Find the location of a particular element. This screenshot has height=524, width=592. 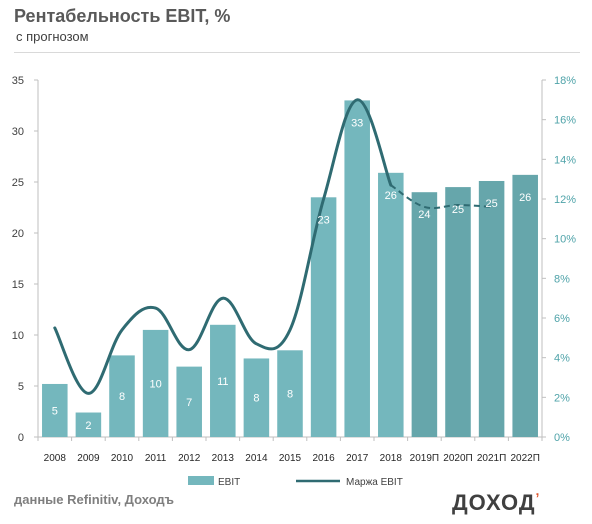

x-axis-tick-label: 2016 is located at coordinates (323, 458).